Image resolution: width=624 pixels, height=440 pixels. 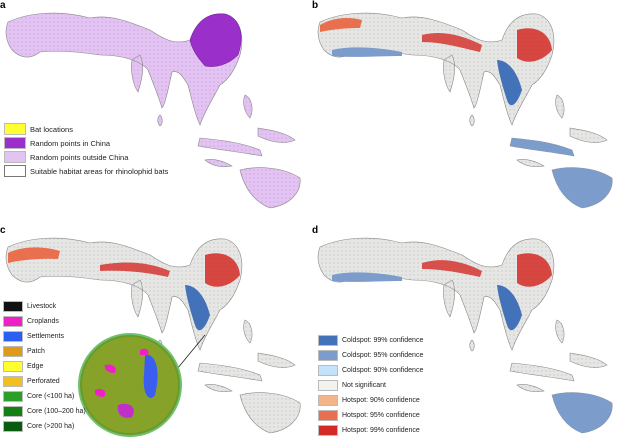 What do you see at coordinates (315, 230) in the screenshot?
I see `panel-label: d` at bounding box center [315, 230].